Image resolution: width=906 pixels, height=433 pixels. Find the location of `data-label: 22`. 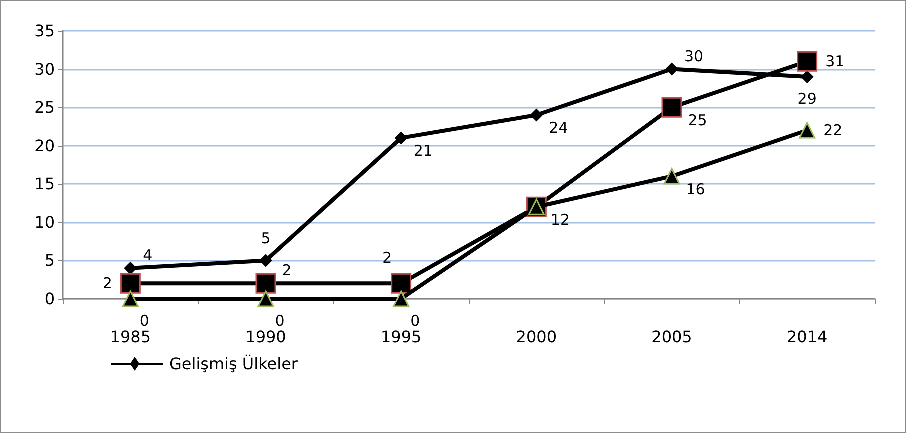

data-label: 22 is located at coordinates (833, 131).